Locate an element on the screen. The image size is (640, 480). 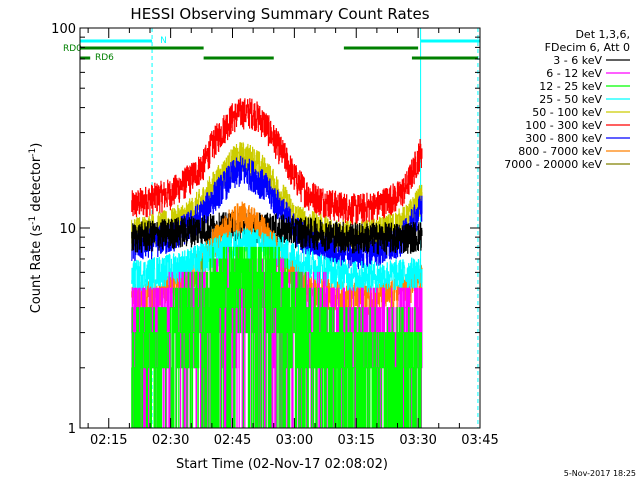
legend-label: 6 - 12 keV is located at coordinates (574, 73).